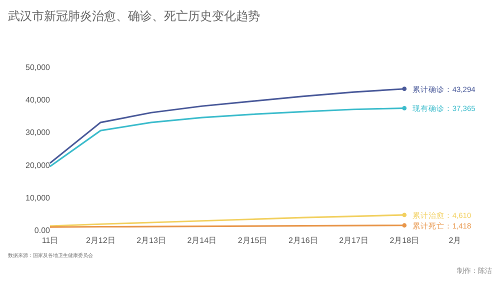  Describe the element at coordinates (253, 240) in the screenshot. I see `x-tick-label: 2月15日` at that location.